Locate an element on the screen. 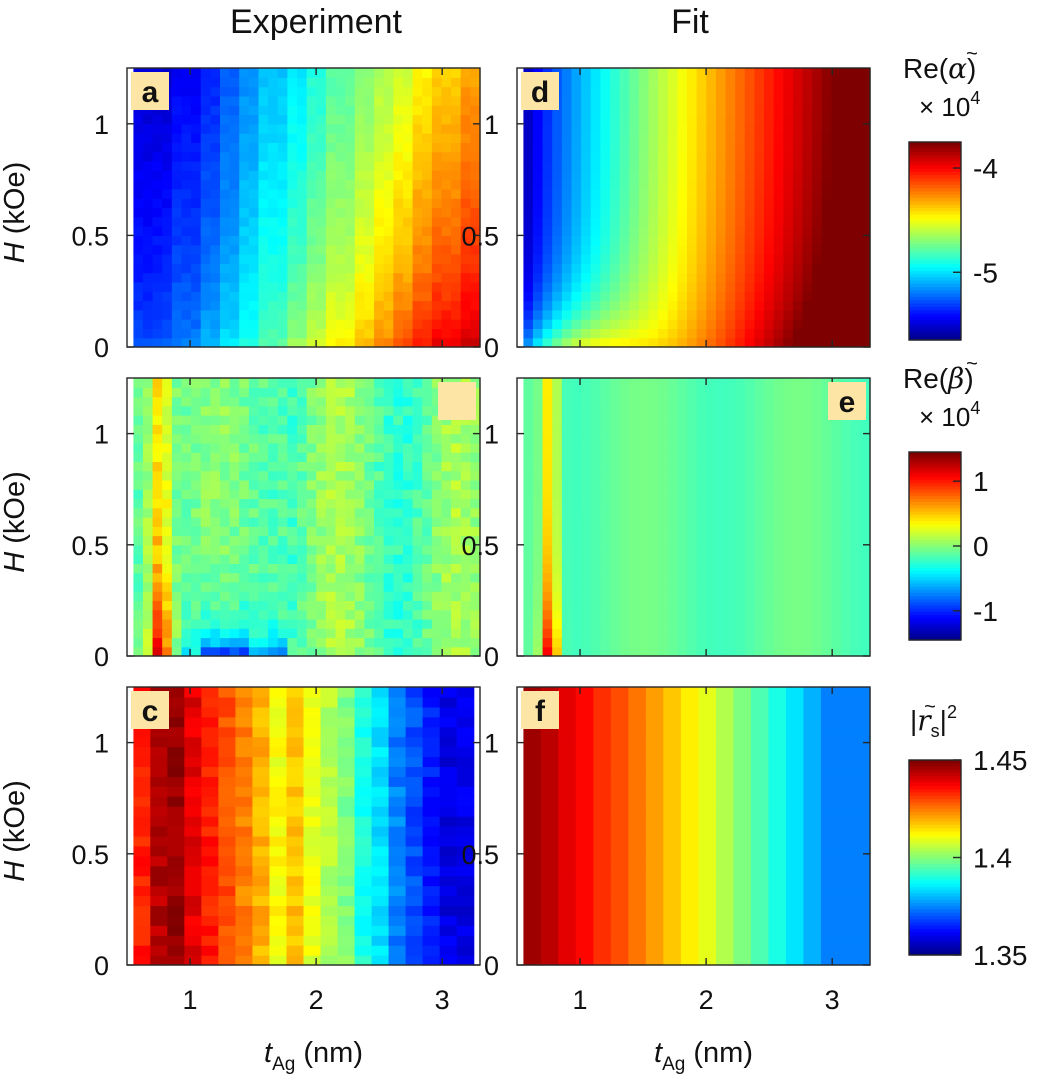 This screenshot has width=1049, height=1081. panel-b: 00.51H (kOe) is located at coordinates (240, 524).